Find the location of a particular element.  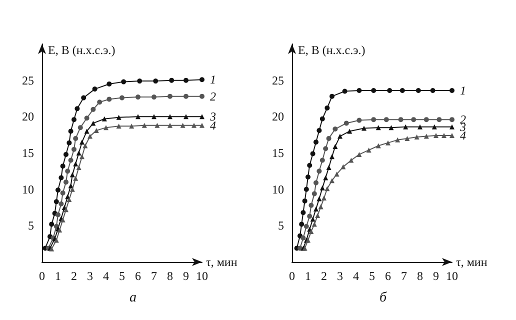

x-tick-label: 2 is located at coordinates (324, 276).